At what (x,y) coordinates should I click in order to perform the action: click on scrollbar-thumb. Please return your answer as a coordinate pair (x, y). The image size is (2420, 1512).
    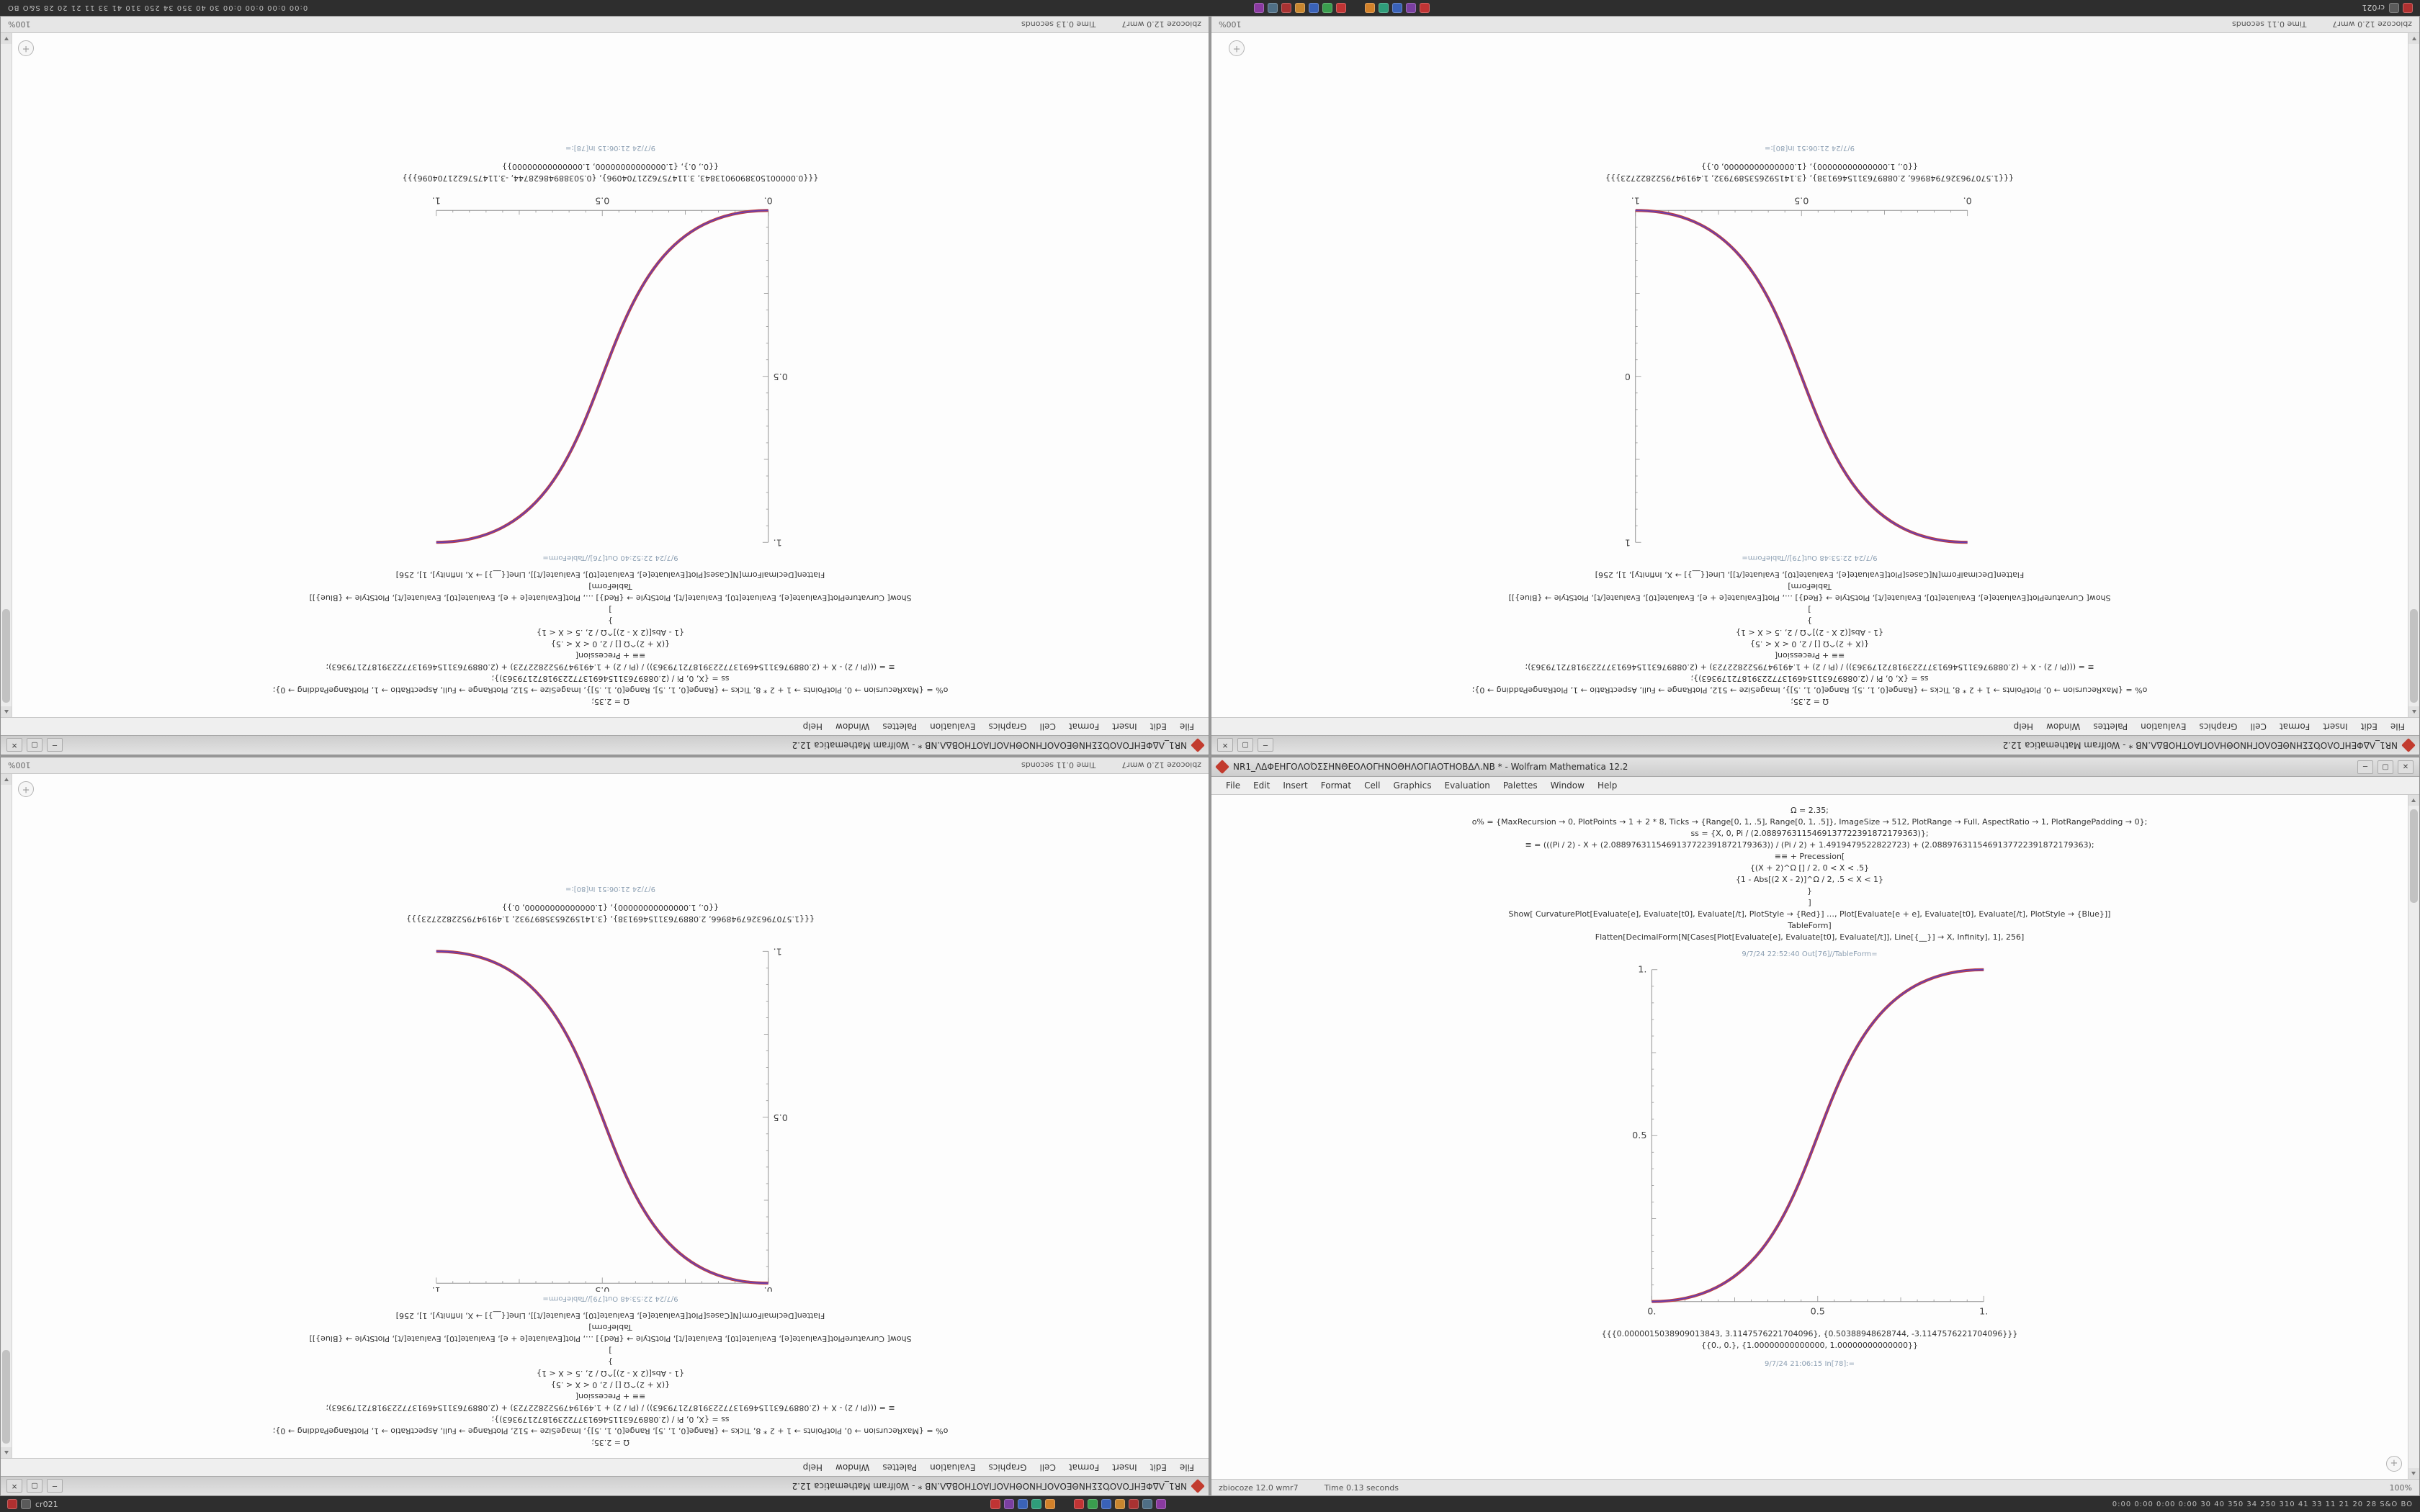
    Looking at the image, I should click on (2414, 656).